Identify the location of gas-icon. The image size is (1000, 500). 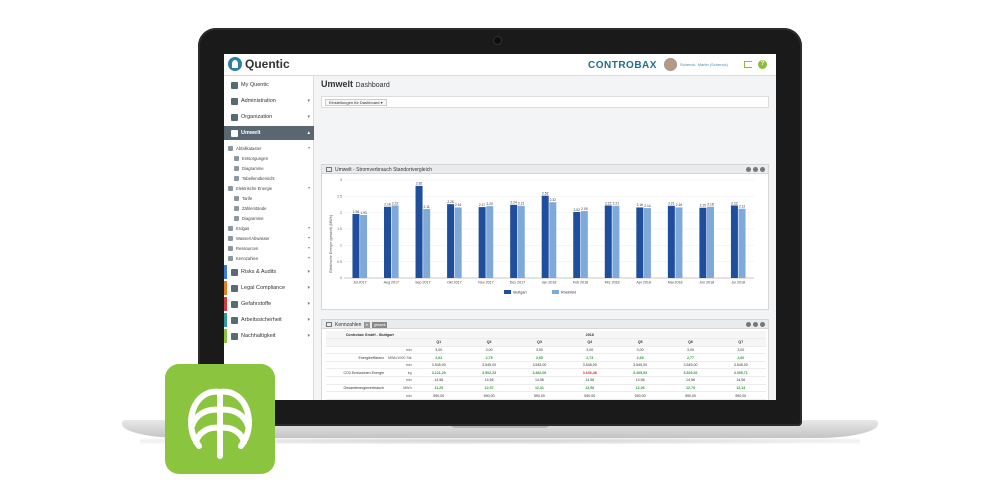
(230, 228).